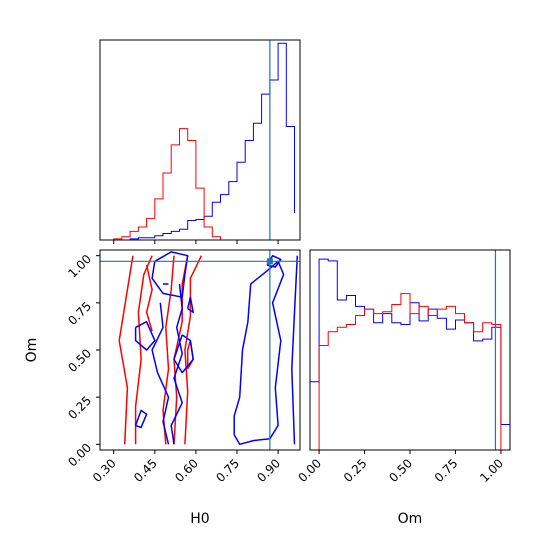  Describe the element at coordinates (400, 470) in the screenshot. I see `om-tick-label-x: 0.50` at that location.